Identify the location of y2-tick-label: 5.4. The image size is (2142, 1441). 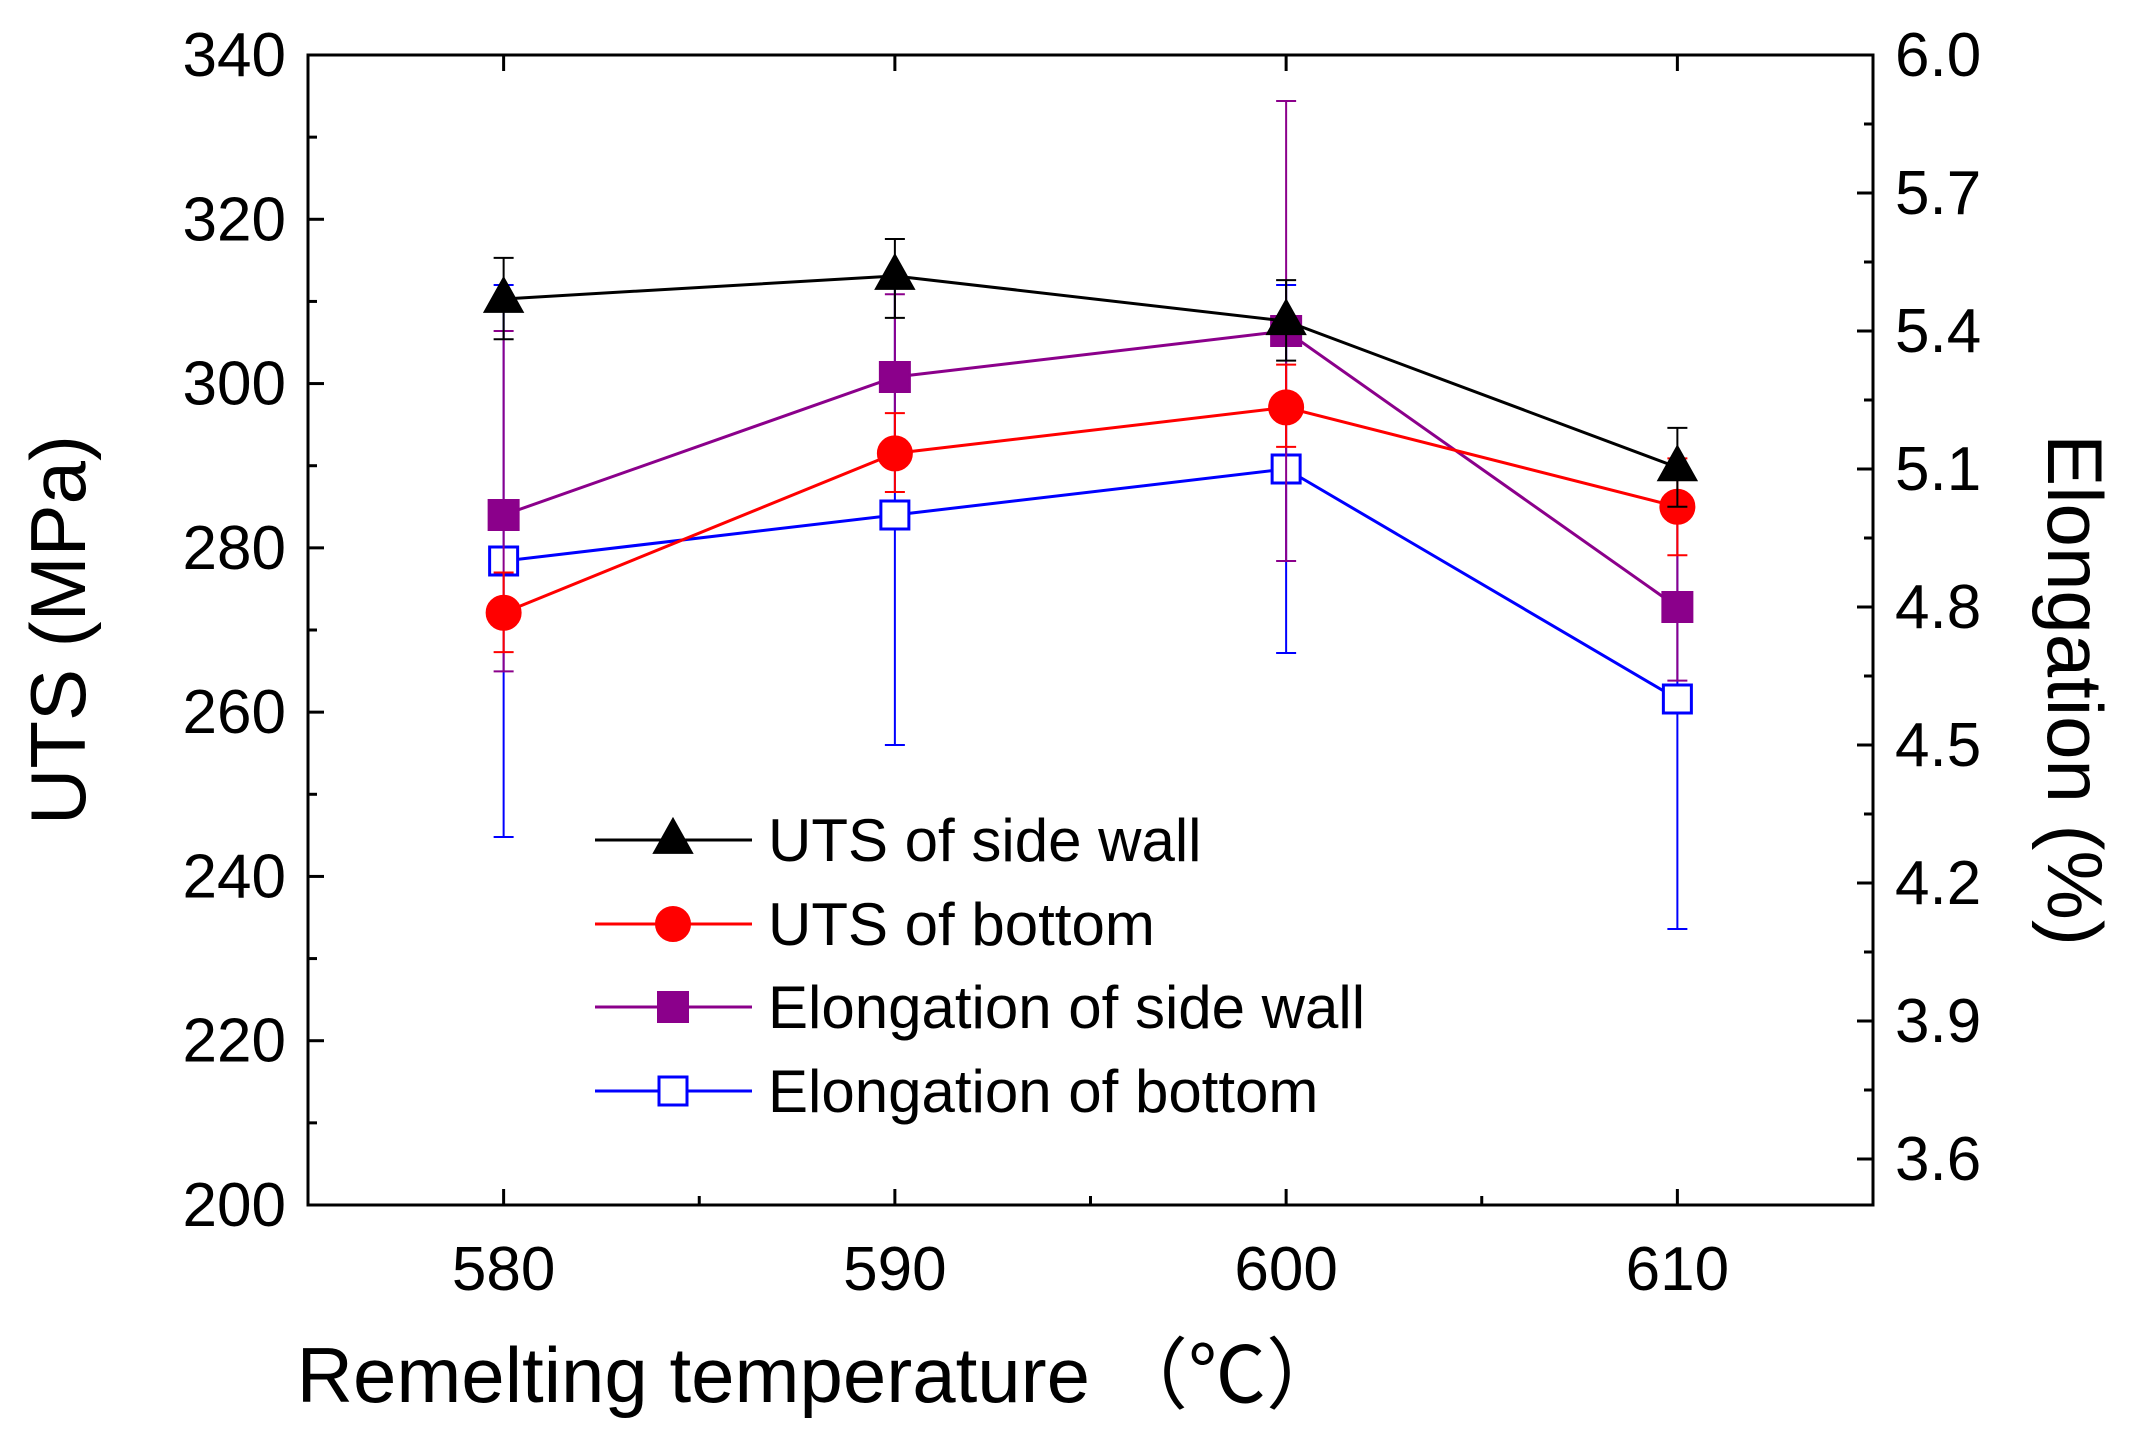
(1938, 331).